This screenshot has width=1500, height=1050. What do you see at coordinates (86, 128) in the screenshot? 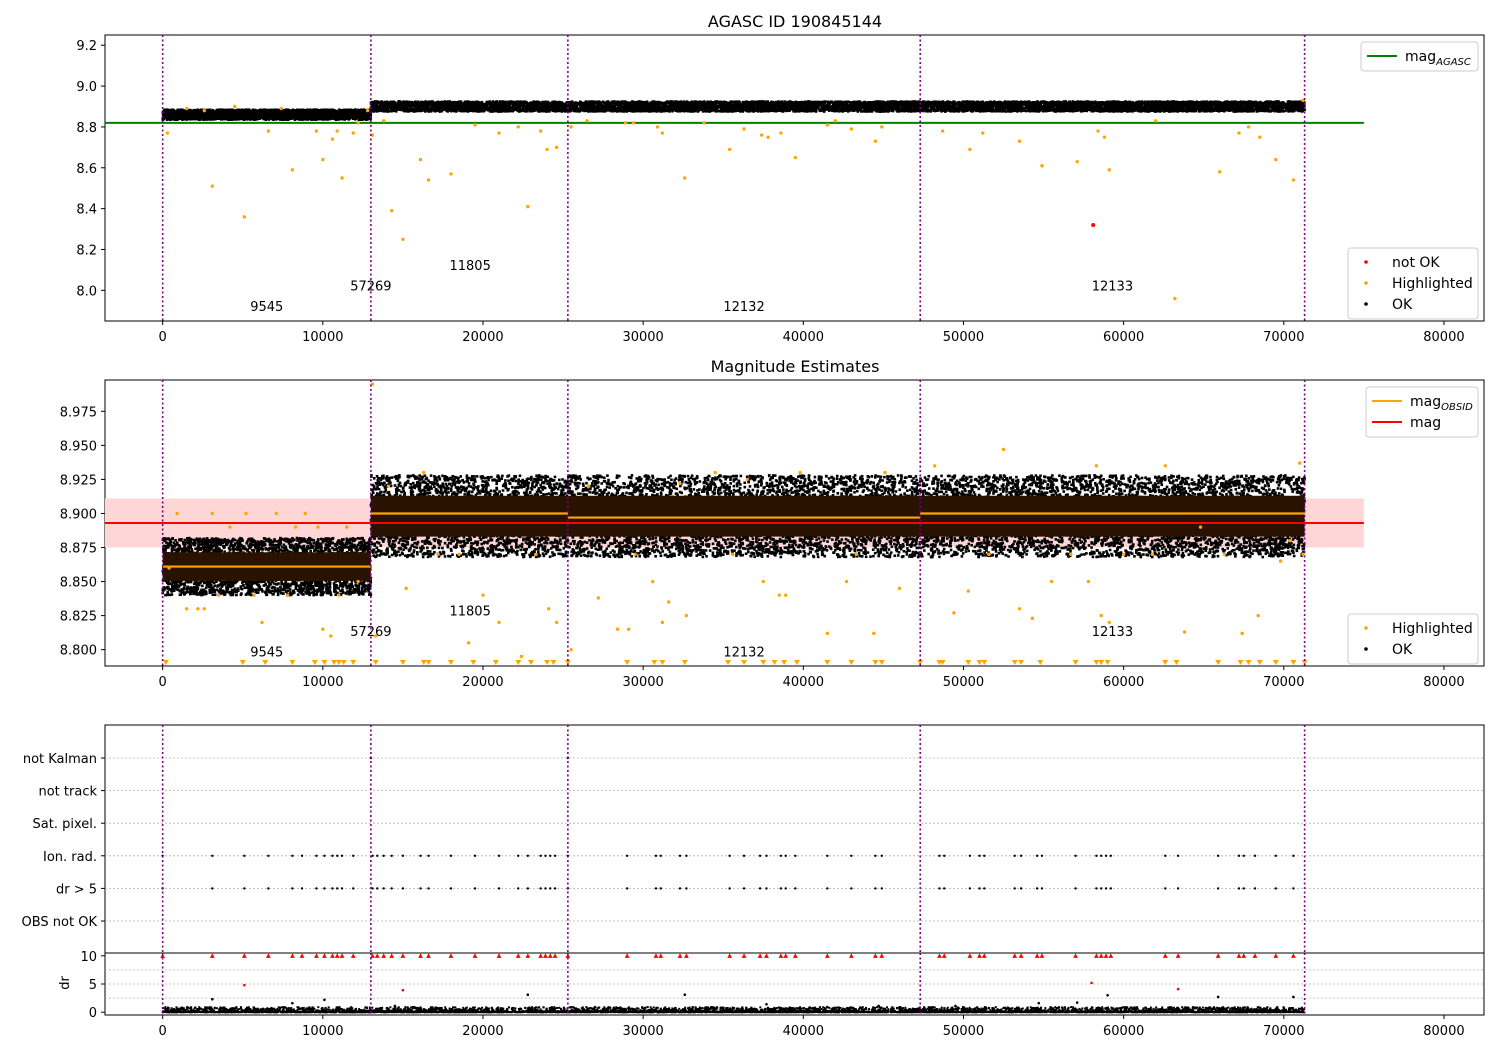
I see `y-tick-label: 8.8` at bounding box center [86, 128].